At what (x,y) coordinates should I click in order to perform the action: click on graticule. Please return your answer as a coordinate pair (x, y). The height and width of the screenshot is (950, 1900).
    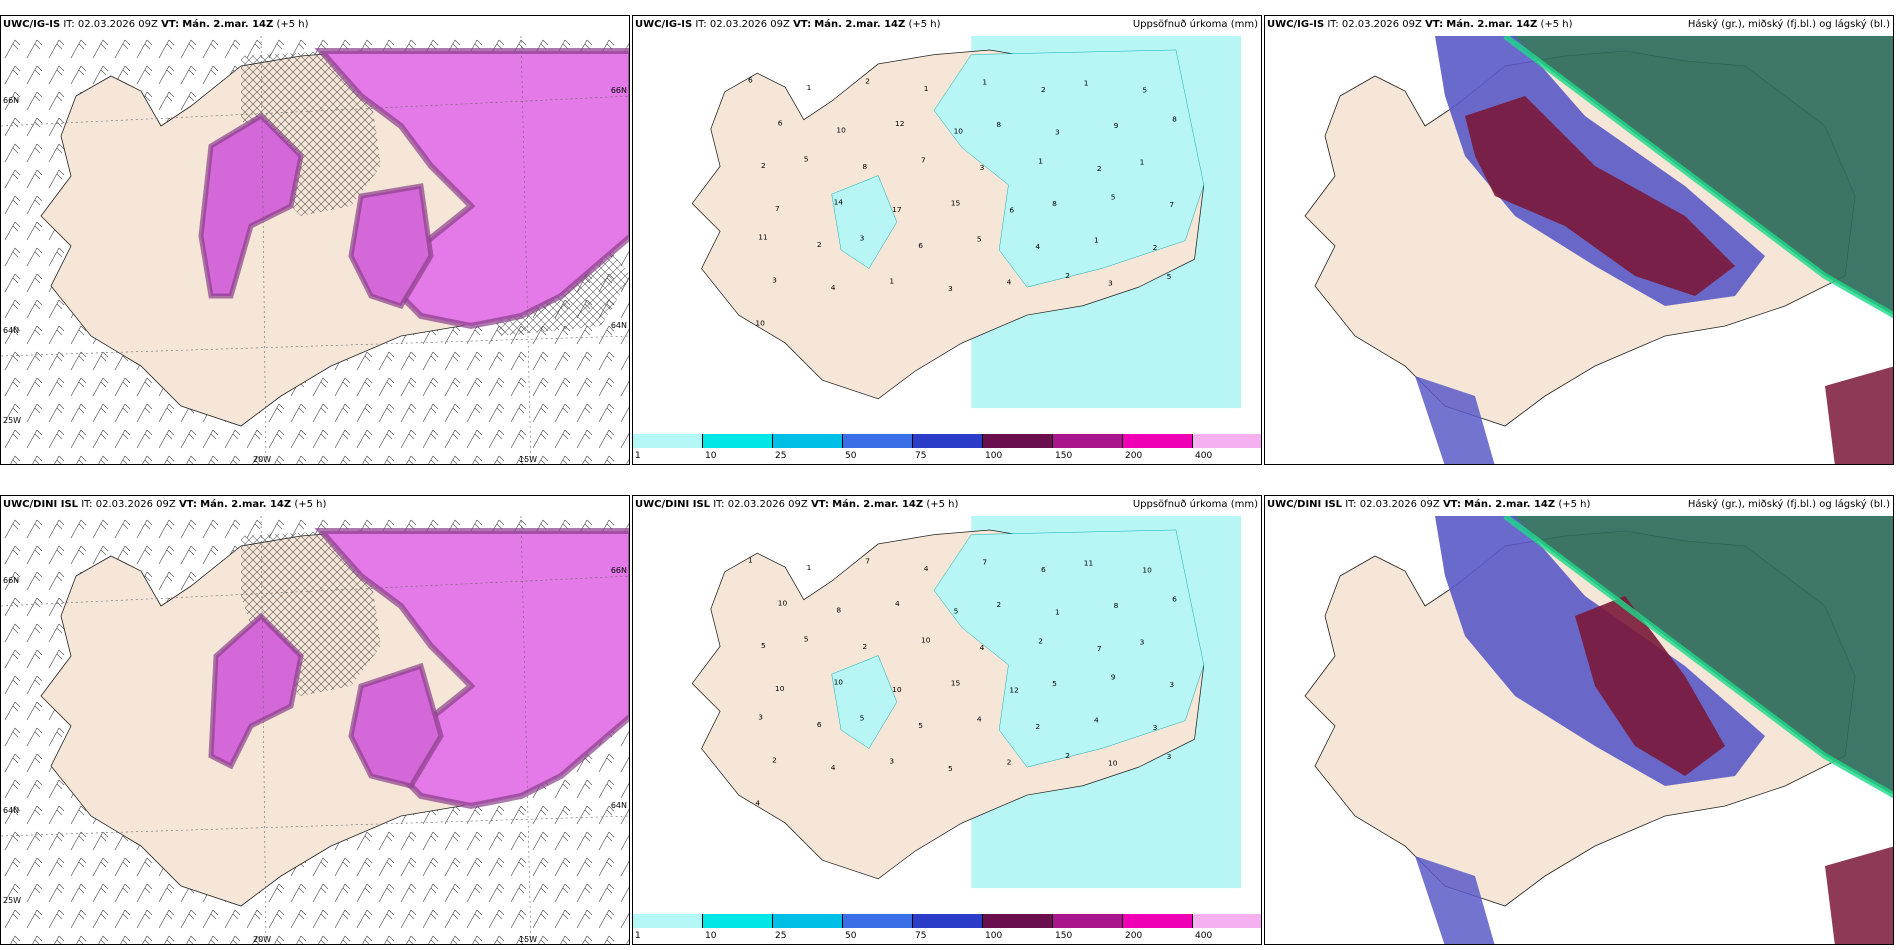
    Looking at the image, I should click on (315, 730).